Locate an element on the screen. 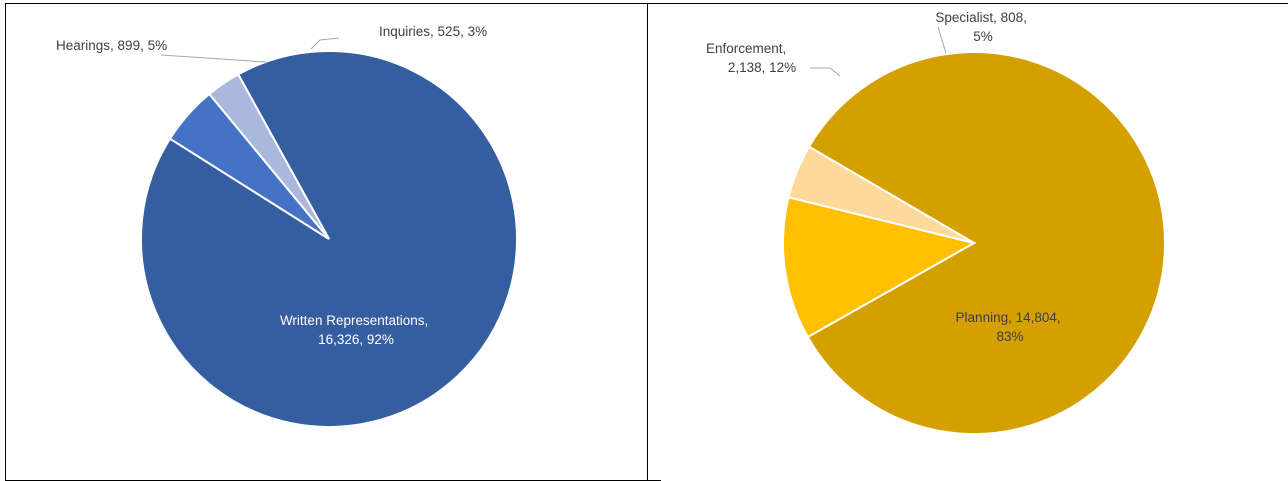 The image size is (1288, 481). label-enforcement: Enforcement, 2,138, 12% is located at coordinates (751, 58).